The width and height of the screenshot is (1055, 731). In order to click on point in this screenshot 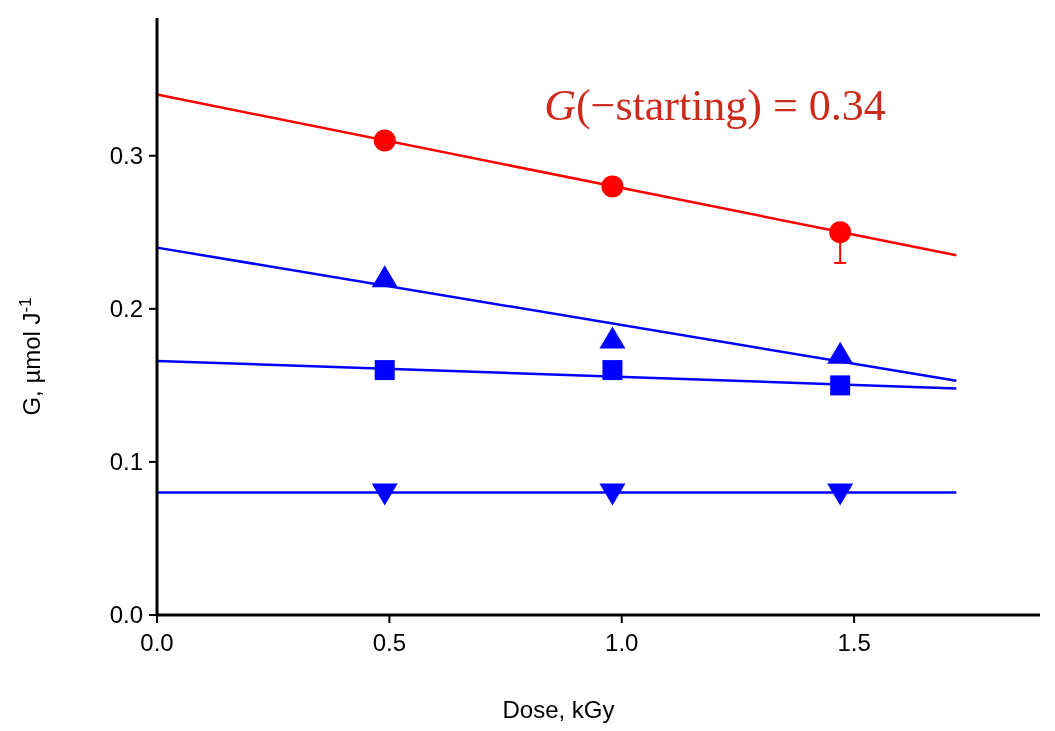, I will do `click(840, 232)`.